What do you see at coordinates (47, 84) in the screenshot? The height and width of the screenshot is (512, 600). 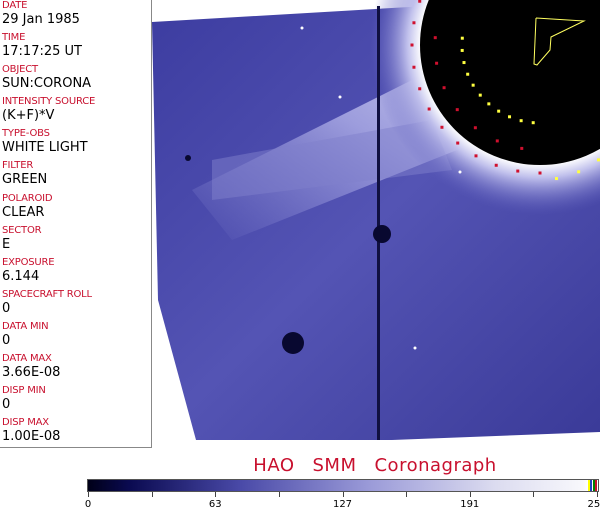 I see `field-value: SUN:CORONA` at bounding box center [47, 84].